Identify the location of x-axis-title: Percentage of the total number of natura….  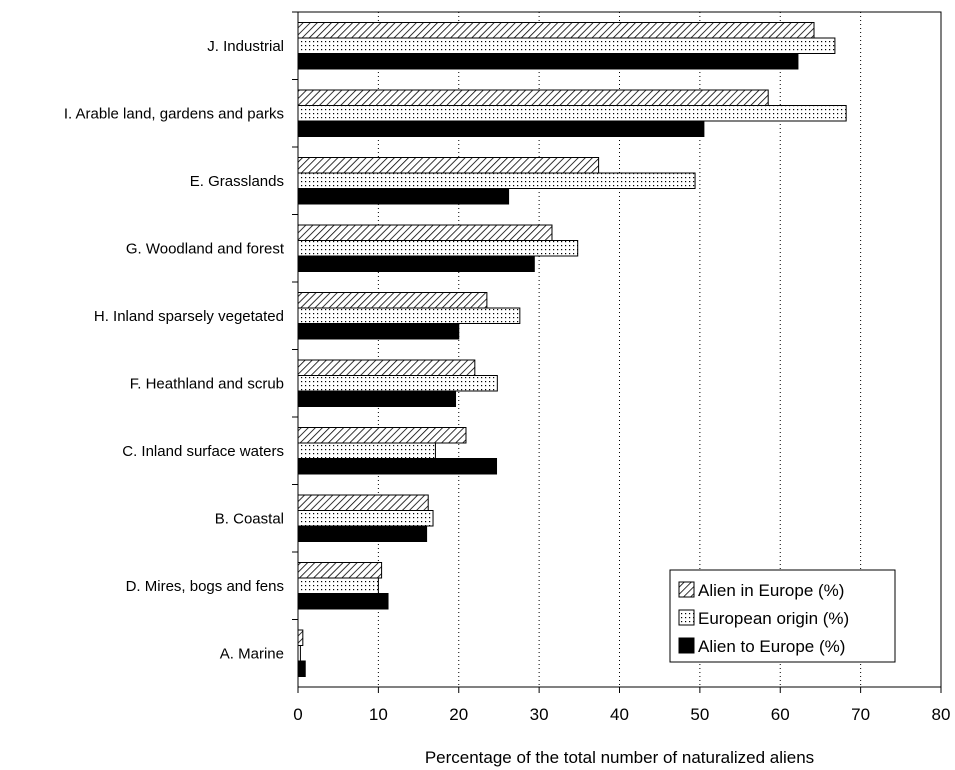
(619, 757).